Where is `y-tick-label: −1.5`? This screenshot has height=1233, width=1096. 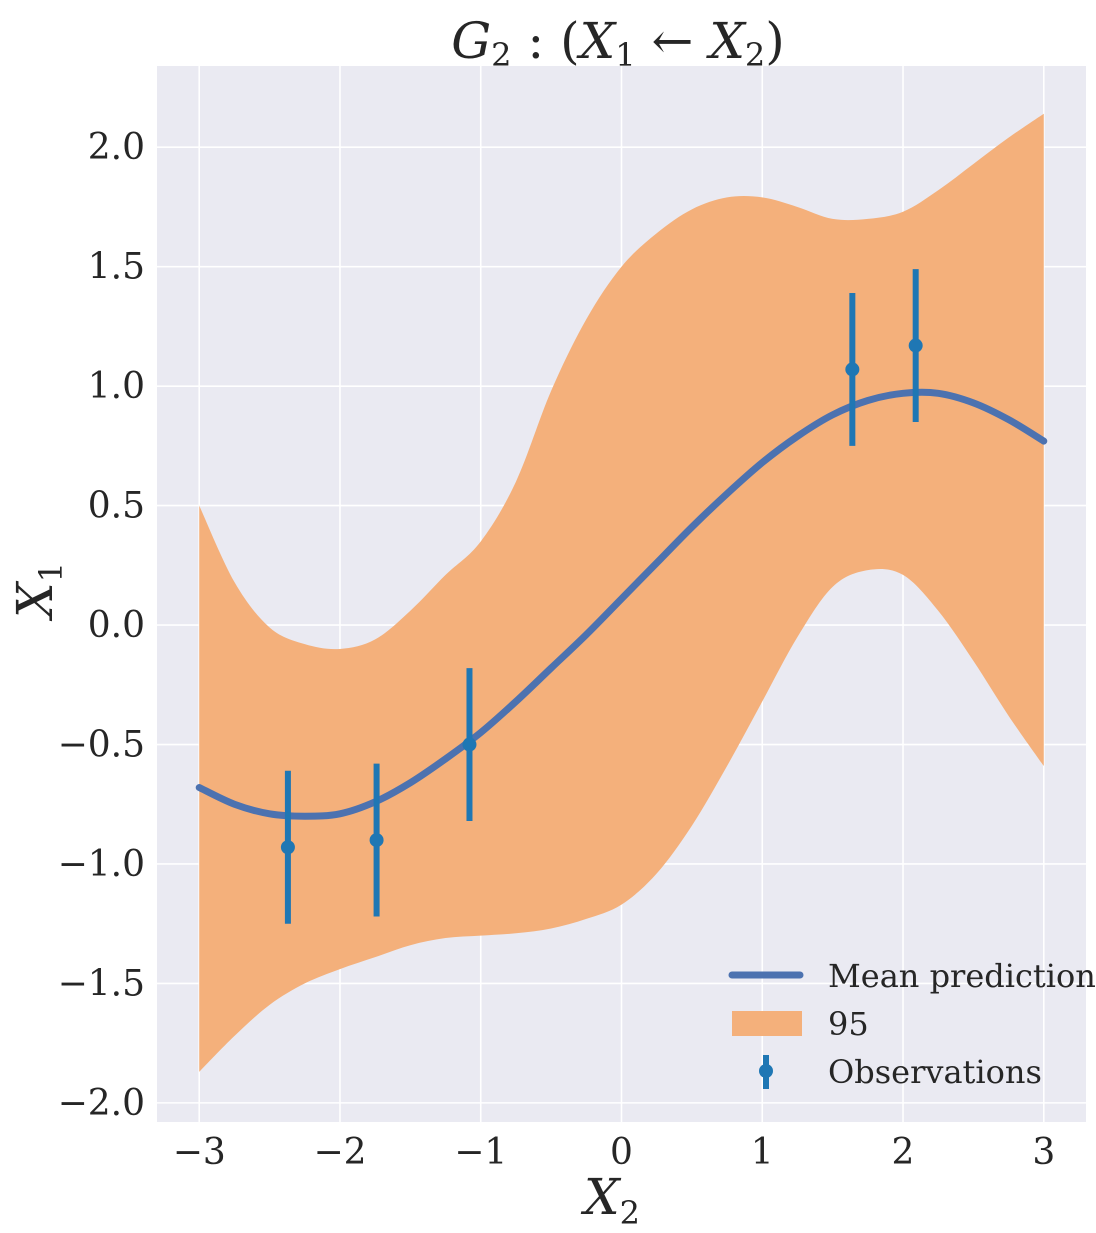 y-tick-label: −1.5 is located at coordinates (101, 983).